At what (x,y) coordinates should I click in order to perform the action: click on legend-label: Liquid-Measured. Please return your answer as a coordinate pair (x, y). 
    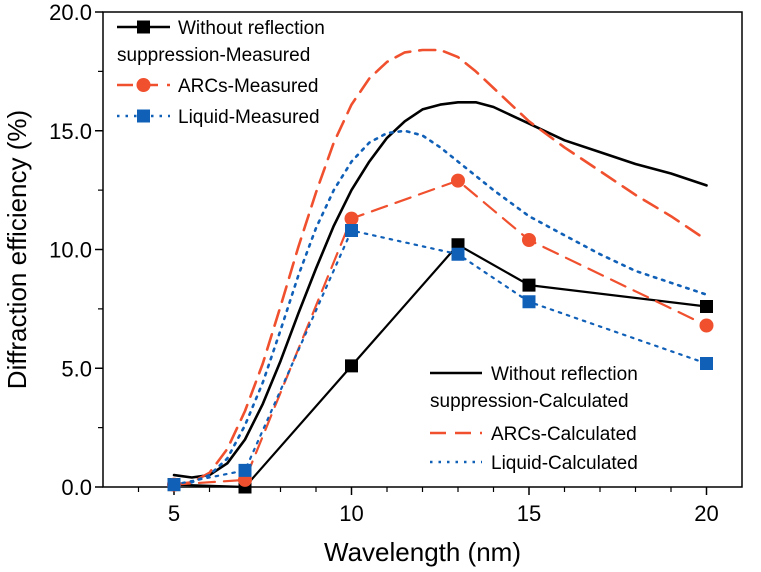
    Looking at the image, I should click on (249, 117).